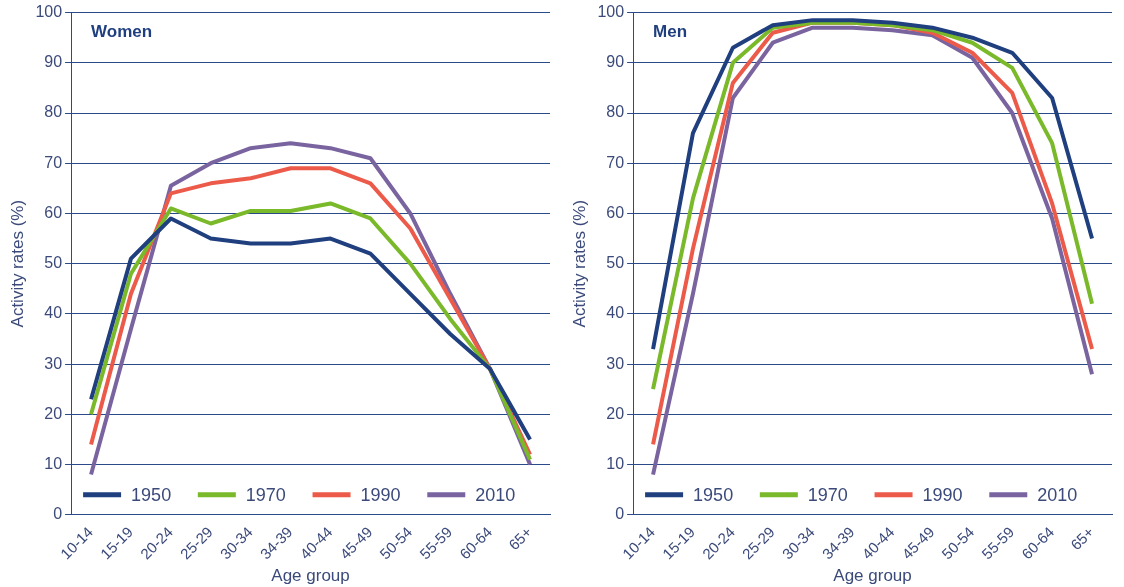  I want to click on text: Men, so click(670, 31).